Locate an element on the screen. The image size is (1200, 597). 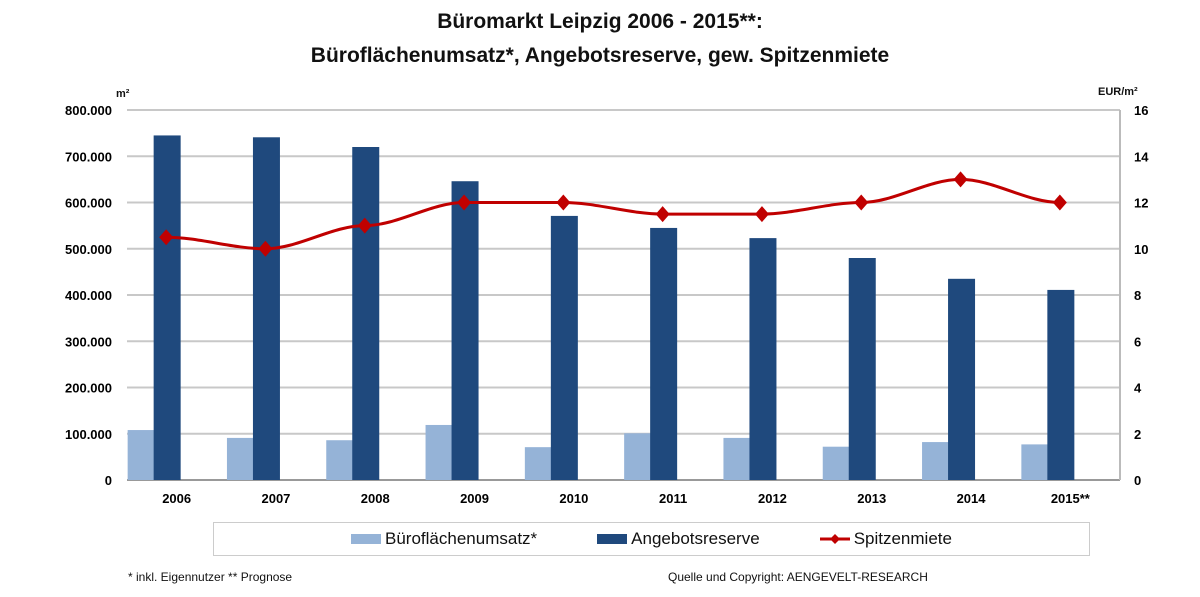
x-tick-label: 2015** is located at coordinates (1071, 498).